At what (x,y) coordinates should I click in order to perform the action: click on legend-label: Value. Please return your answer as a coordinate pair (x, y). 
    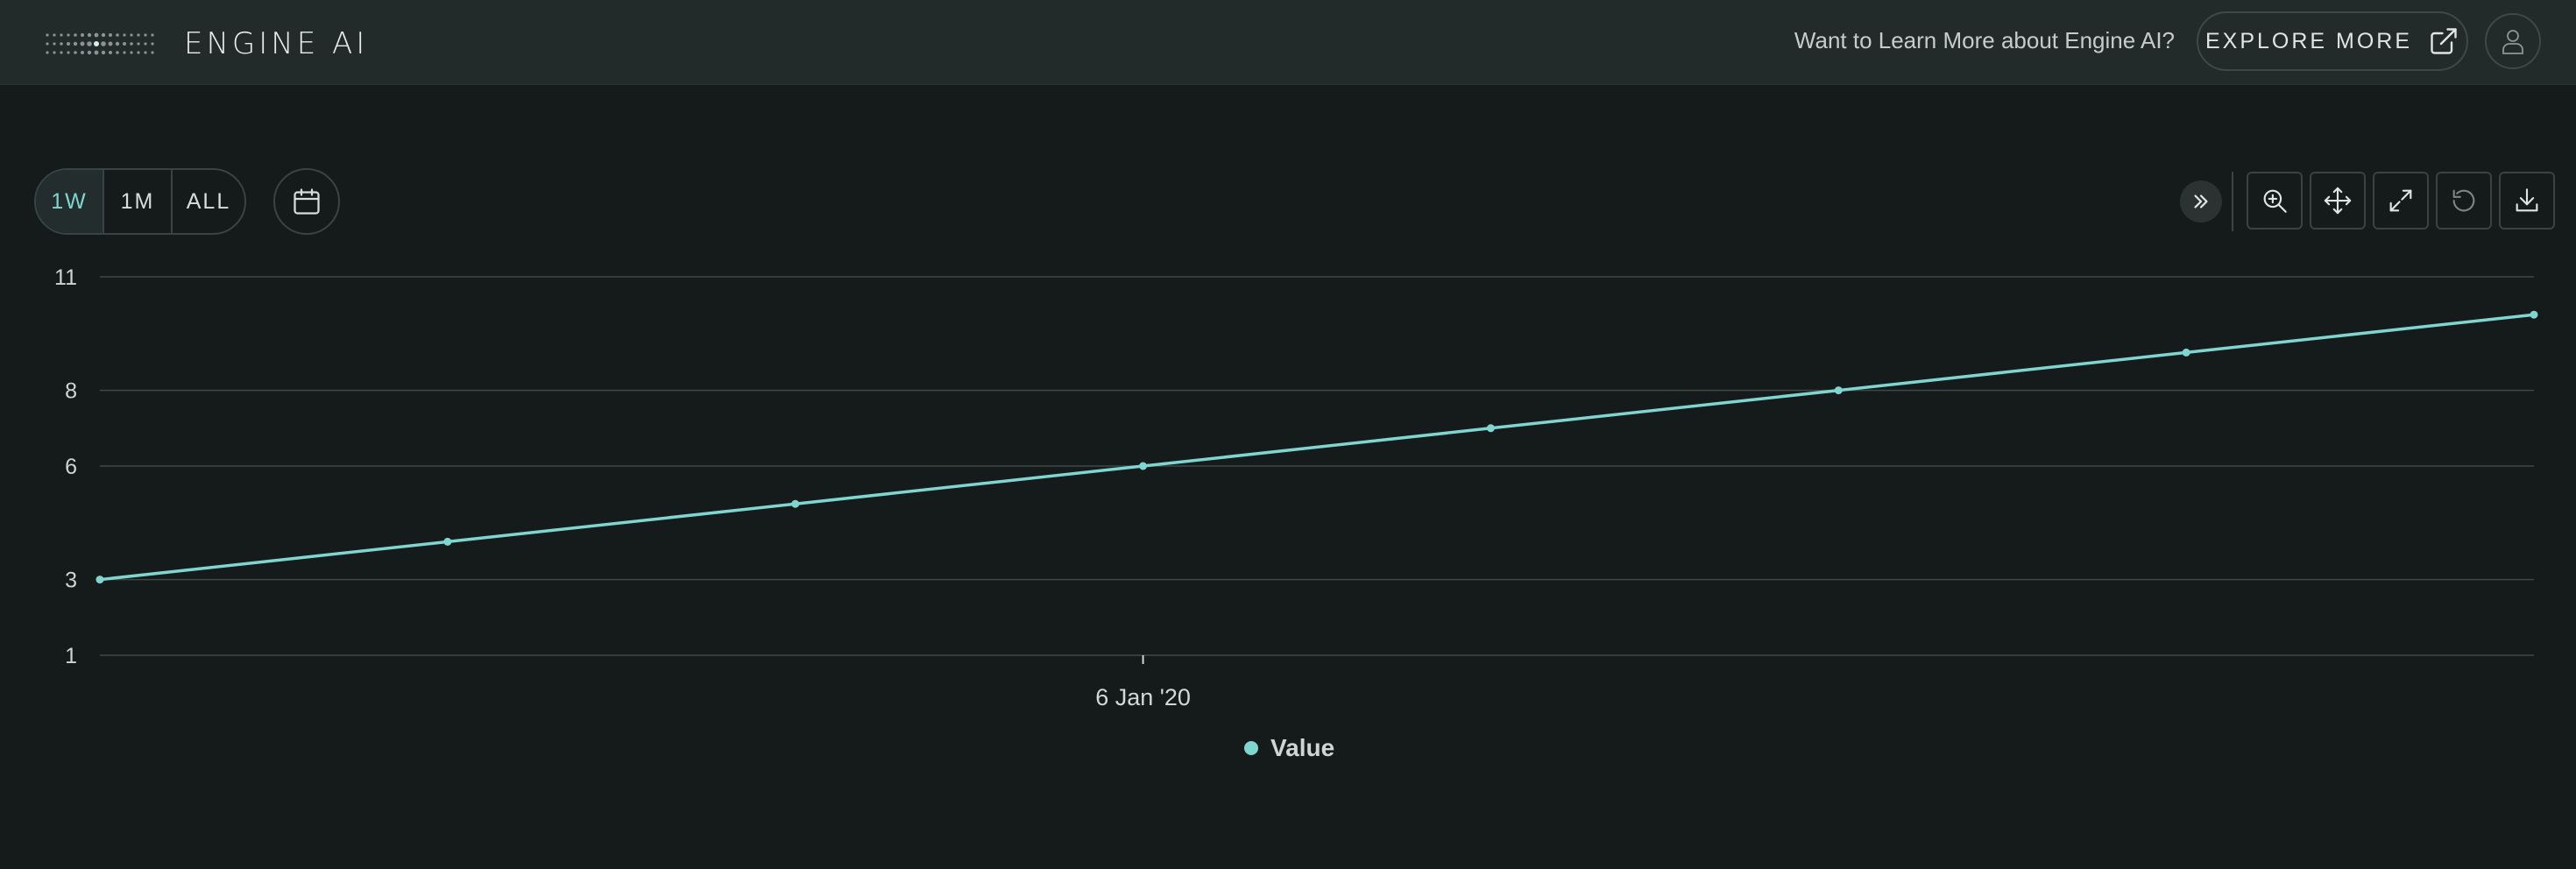
    Looking at the image, I should click on (1302, 747).